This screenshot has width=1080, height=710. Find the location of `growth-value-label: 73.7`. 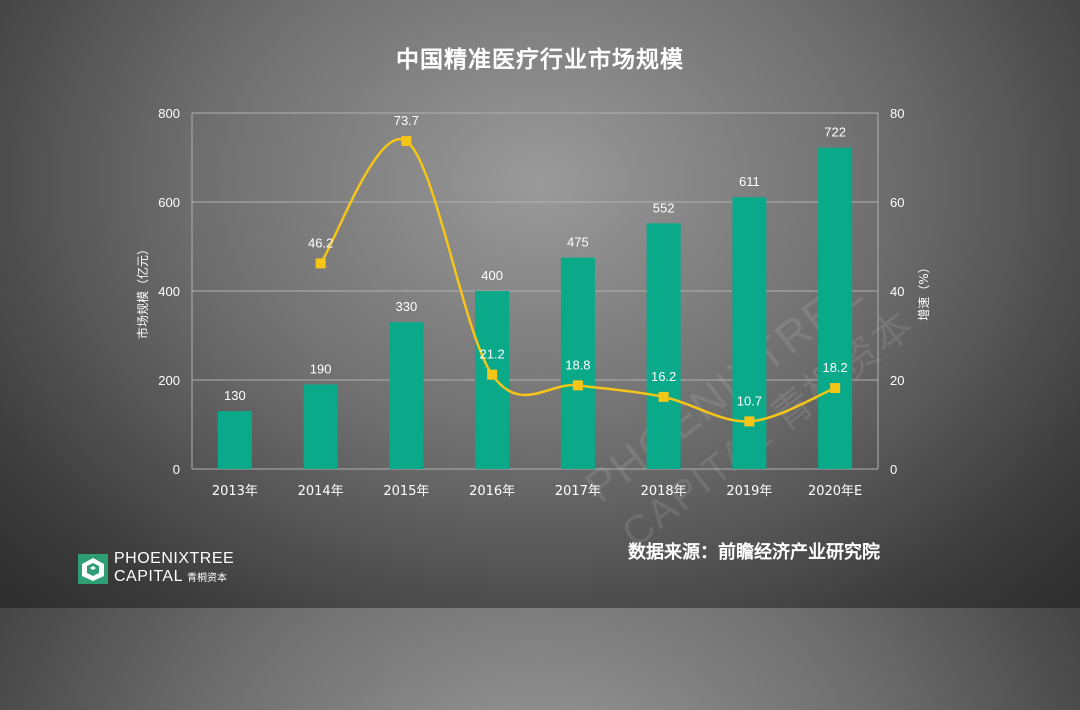

growth-value-label: 73.7 is located at coordinates (406, 120).